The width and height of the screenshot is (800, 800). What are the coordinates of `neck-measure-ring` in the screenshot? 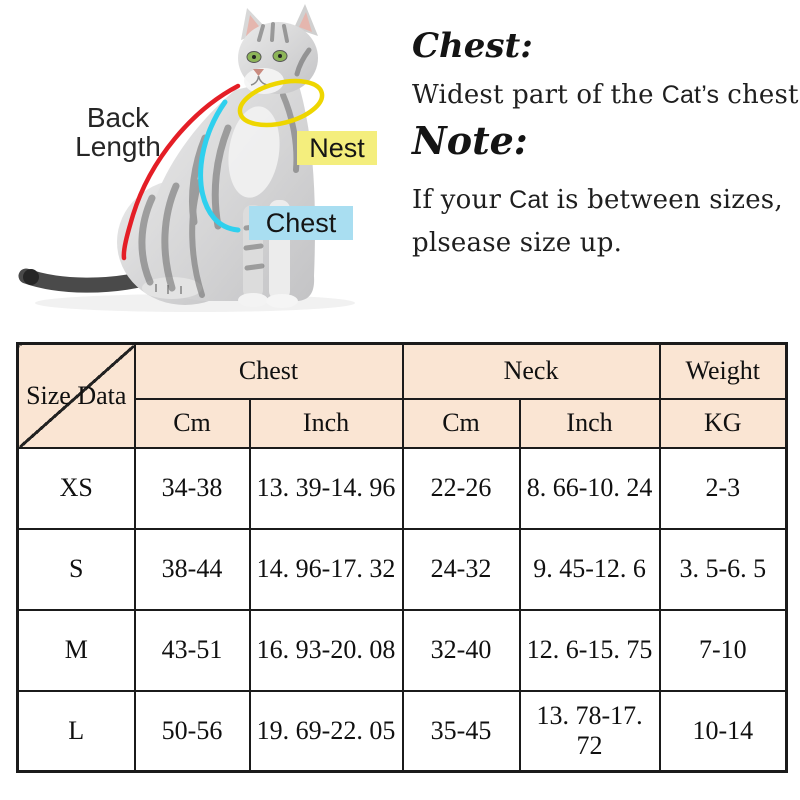 It's located at (281, 103).